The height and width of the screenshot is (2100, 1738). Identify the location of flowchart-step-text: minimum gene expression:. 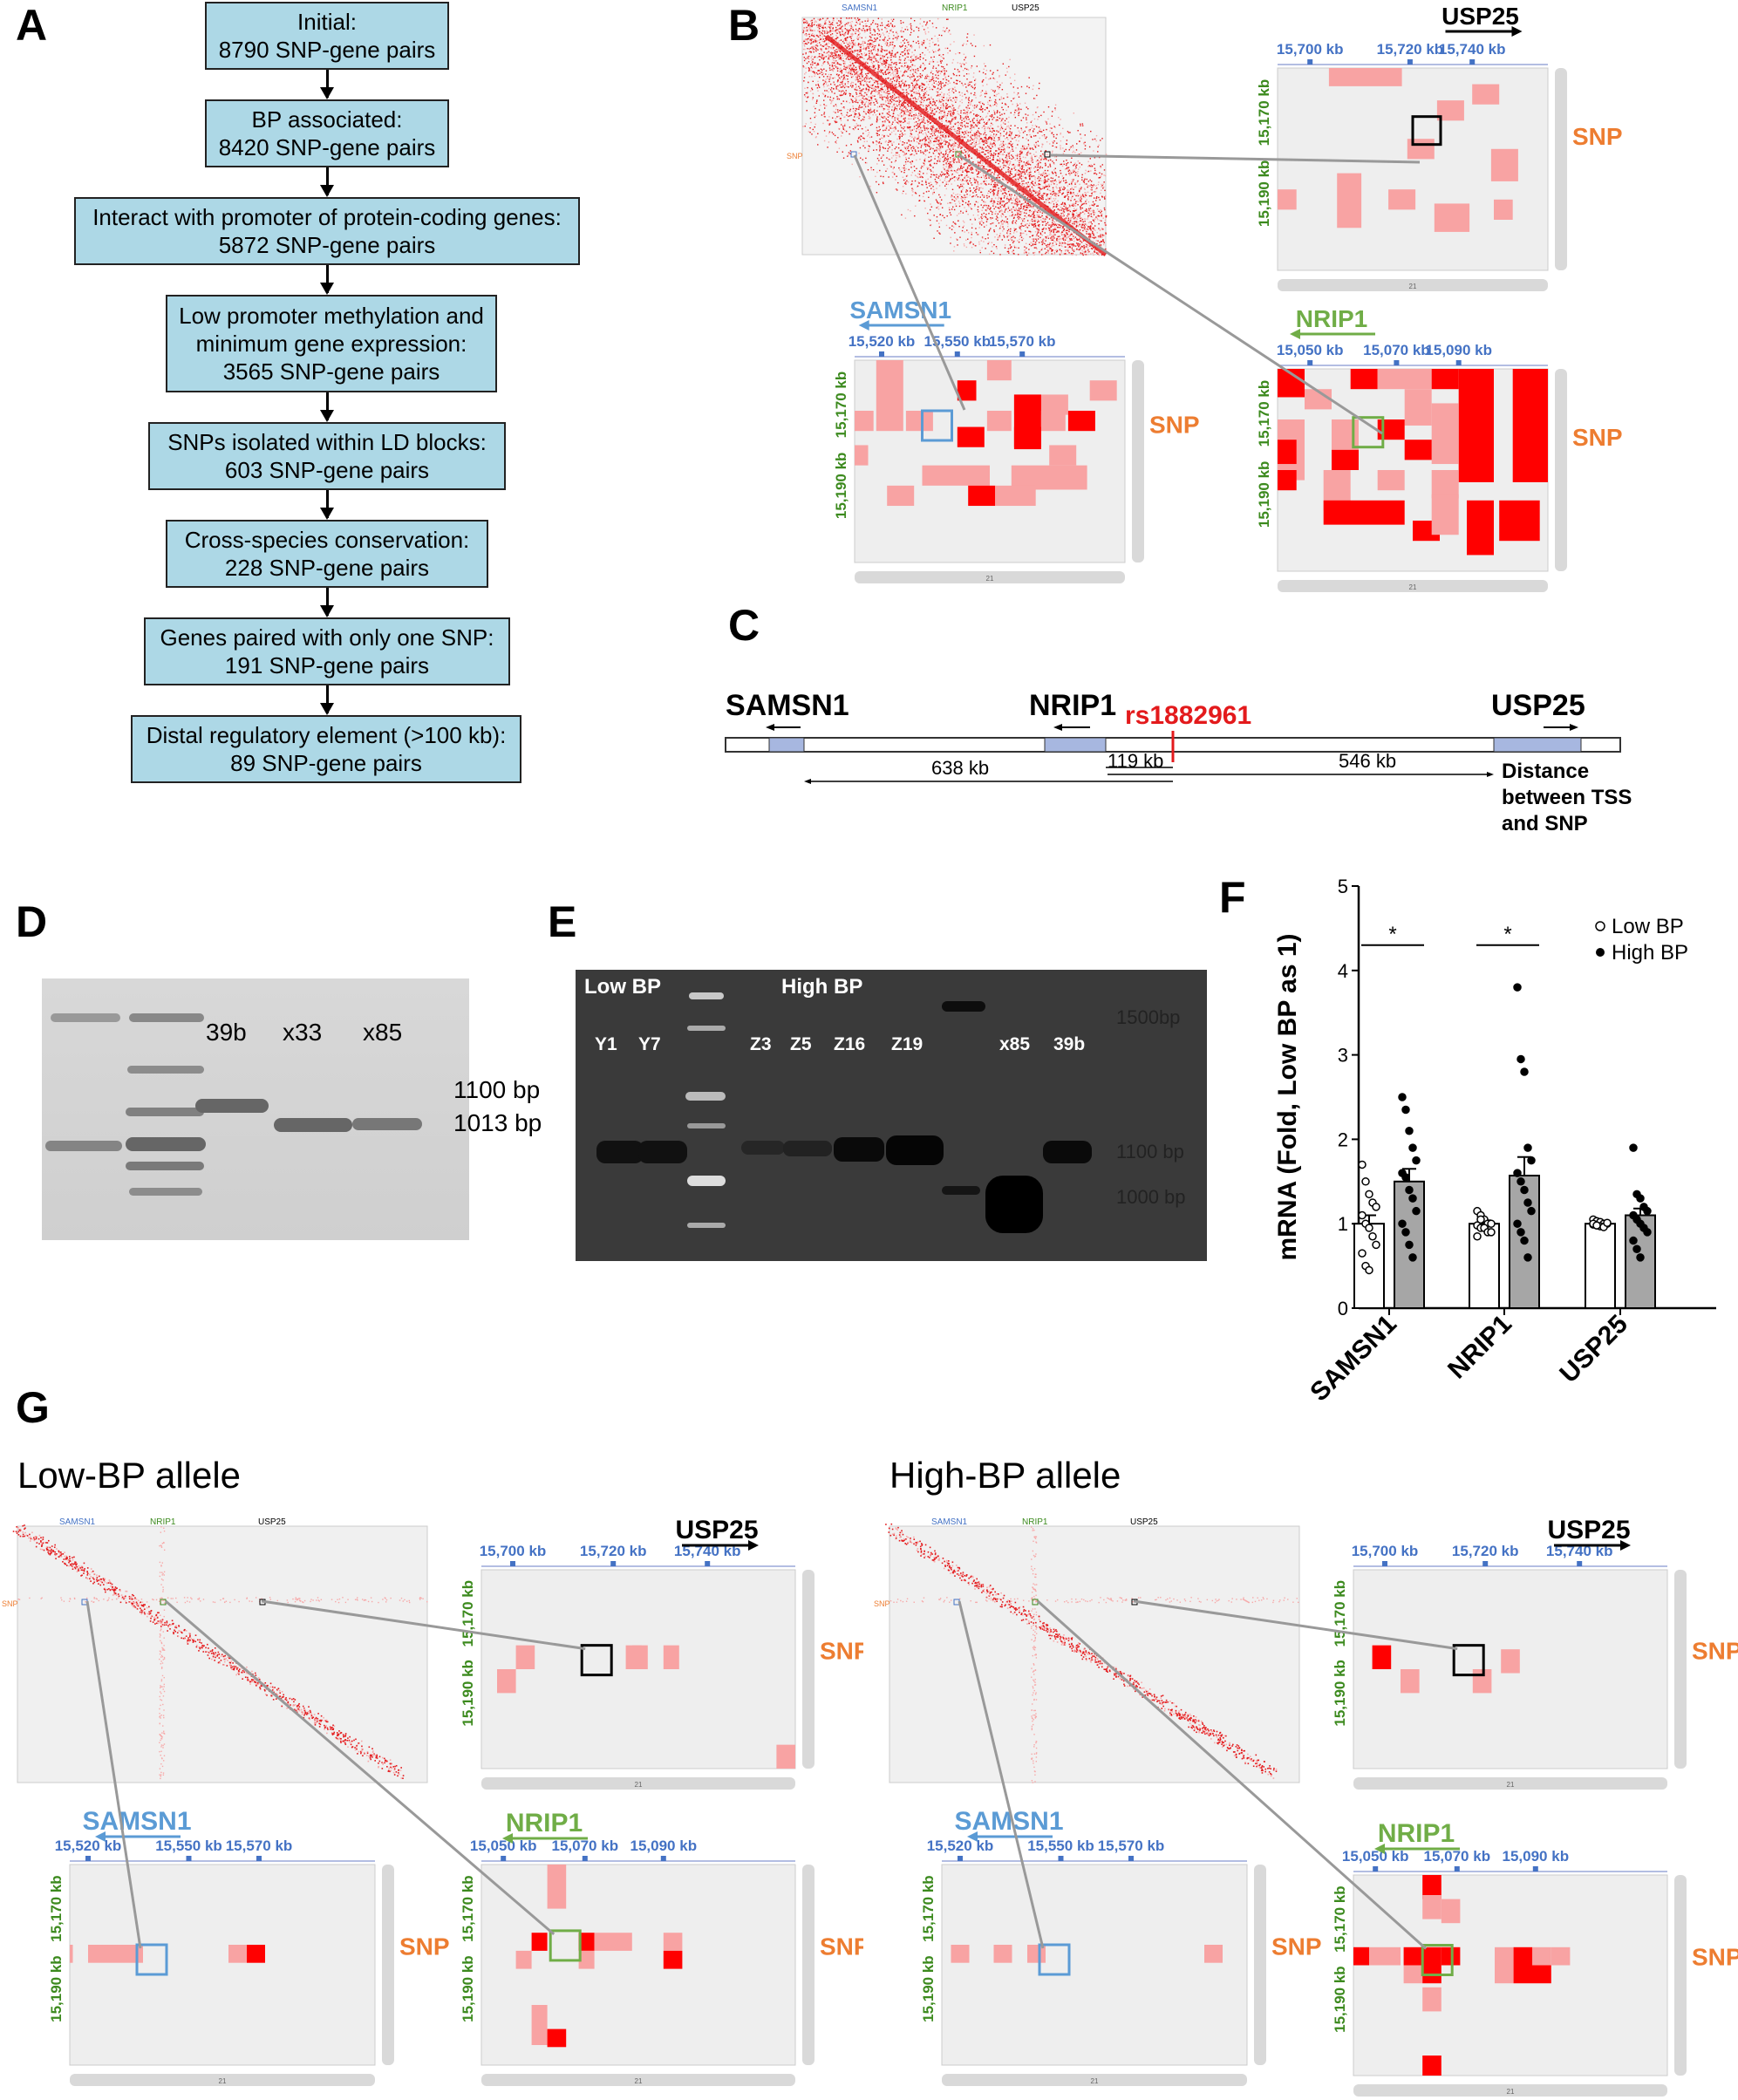
(331, 344).